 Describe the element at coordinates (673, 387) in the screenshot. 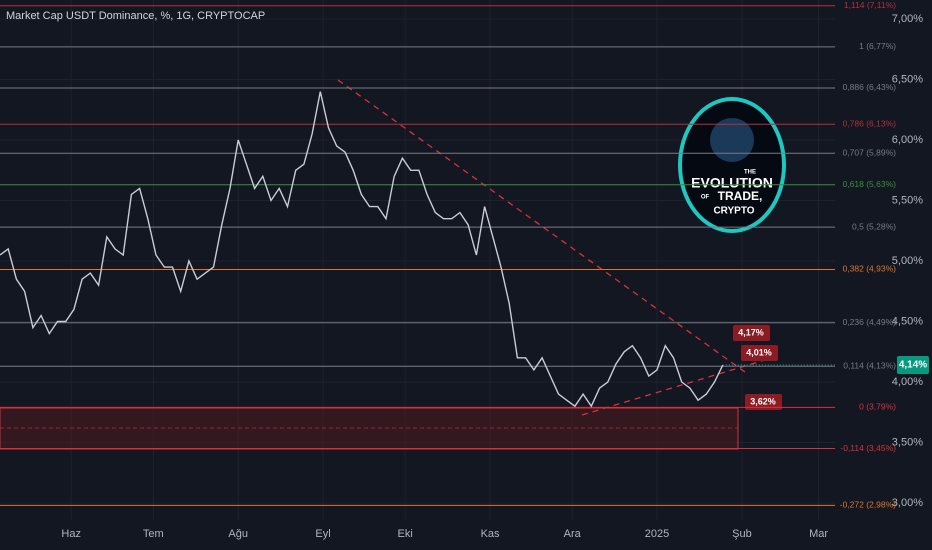

I see `trendline` at that location.